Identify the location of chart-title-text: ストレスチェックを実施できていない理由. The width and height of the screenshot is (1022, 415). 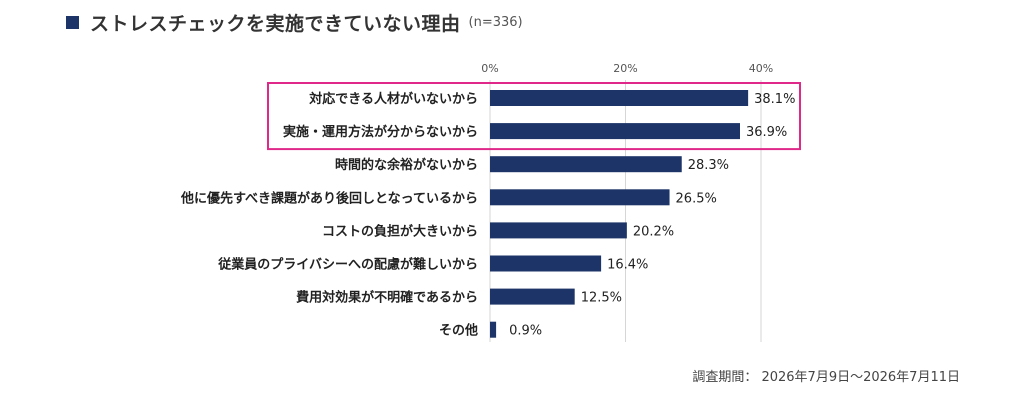
(275, 23).